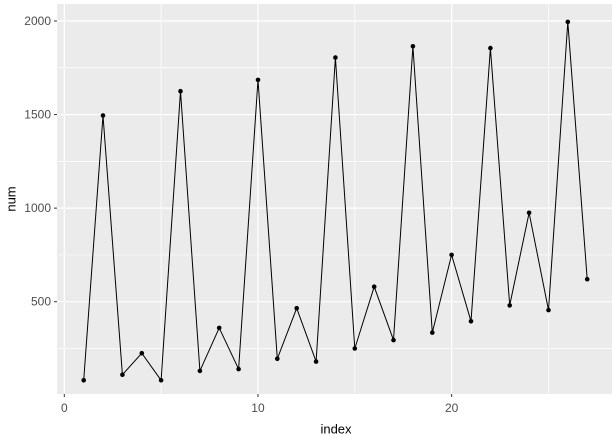  What do you see at coordinates (37, 21) in the screenshot?
I see `y-tick-label: 2000` at bounding box center [37, 21].